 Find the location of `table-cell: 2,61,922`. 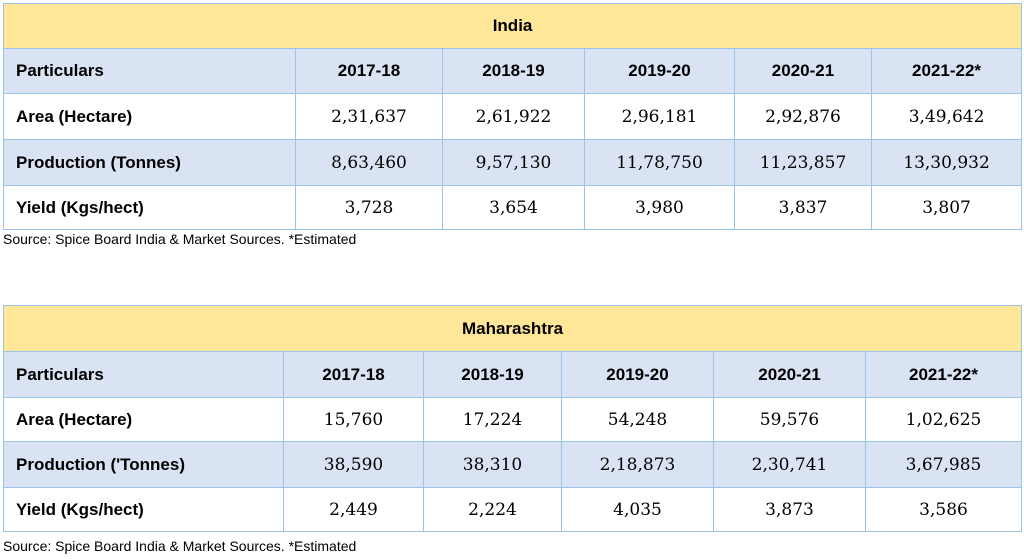

table-cell: 2,61,922 is located at coordinates (513, 116).